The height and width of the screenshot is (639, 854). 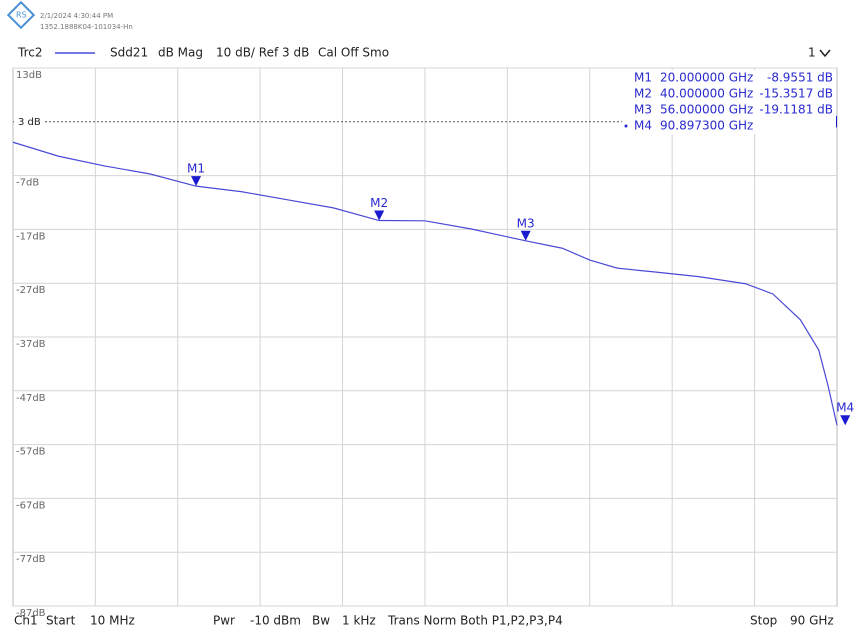 I want to click on marker-table-bg, so click(x=729, y=102).